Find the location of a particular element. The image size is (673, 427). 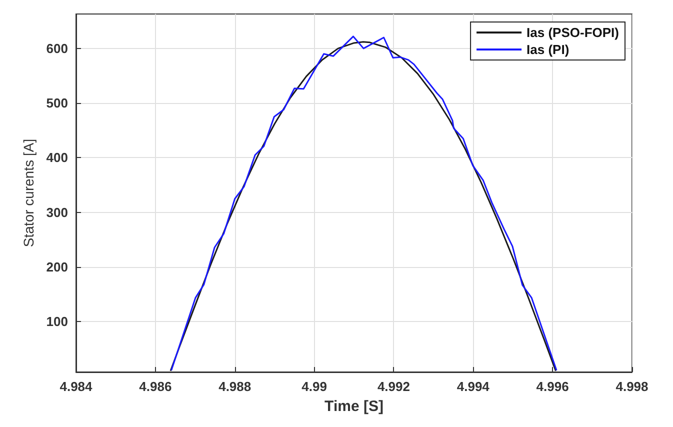

y-axis-title: Stator curents [A] is located at coordinates (28, 193).